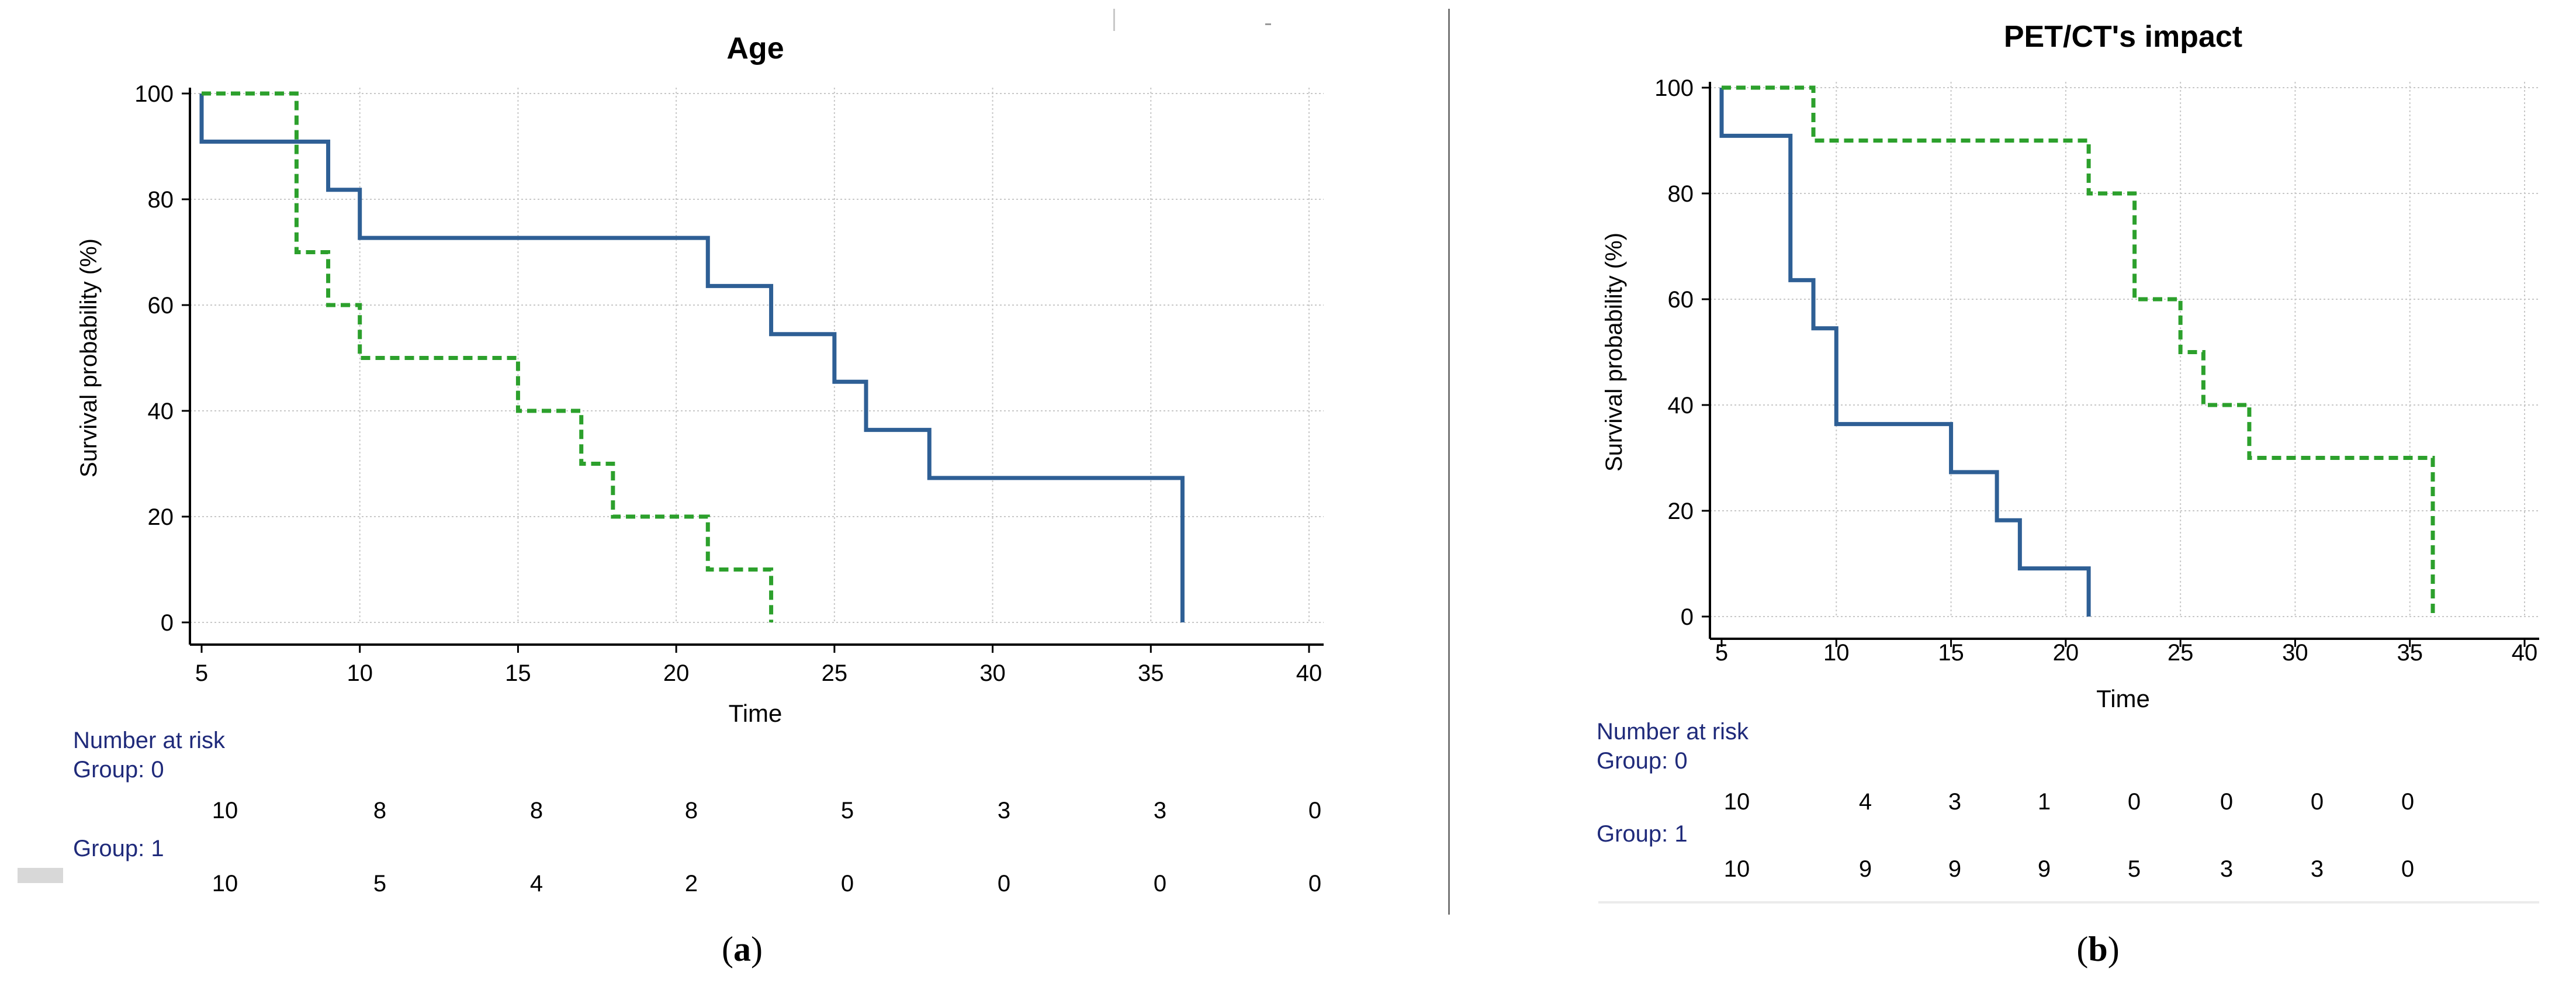 This screenshot has height=990, width=2576. I want to click on risk-value-group-0: 1, so click(2045, 802).